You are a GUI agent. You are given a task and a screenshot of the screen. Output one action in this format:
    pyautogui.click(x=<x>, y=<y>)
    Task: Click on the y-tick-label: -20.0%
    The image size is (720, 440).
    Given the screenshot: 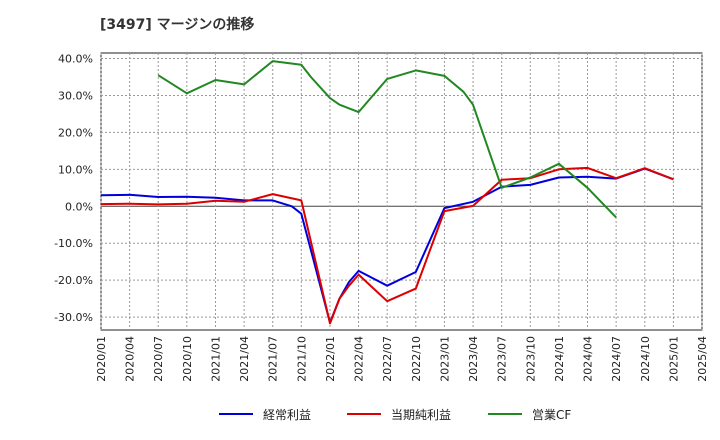 What is the action you would take?
    pyautogui.click(x=73, y=280)
    